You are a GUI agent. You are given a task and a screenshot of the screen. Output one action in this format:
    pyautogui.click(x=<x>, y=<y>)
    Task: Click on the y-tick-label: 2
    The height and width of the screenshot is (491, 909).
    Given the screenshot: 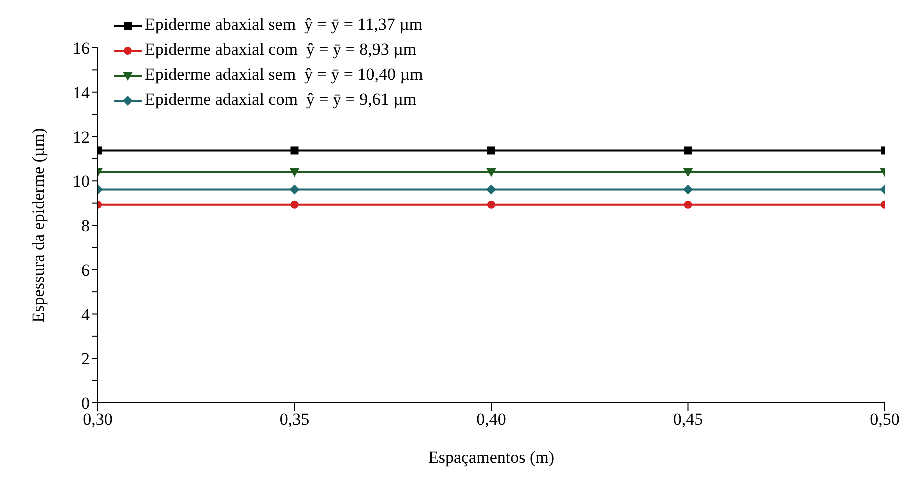 What is the action you would take?
    pyautogui.click(x=86, y=359)
    